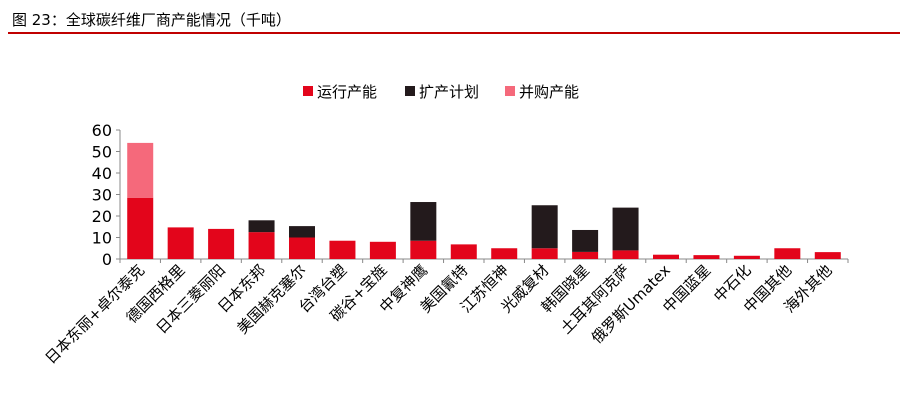 The height and width of the screenshot is (405, 906). I want to click on figure-header: 图 23：全球碳纤维厂商产能情况（千吨）, so click(454, 20).